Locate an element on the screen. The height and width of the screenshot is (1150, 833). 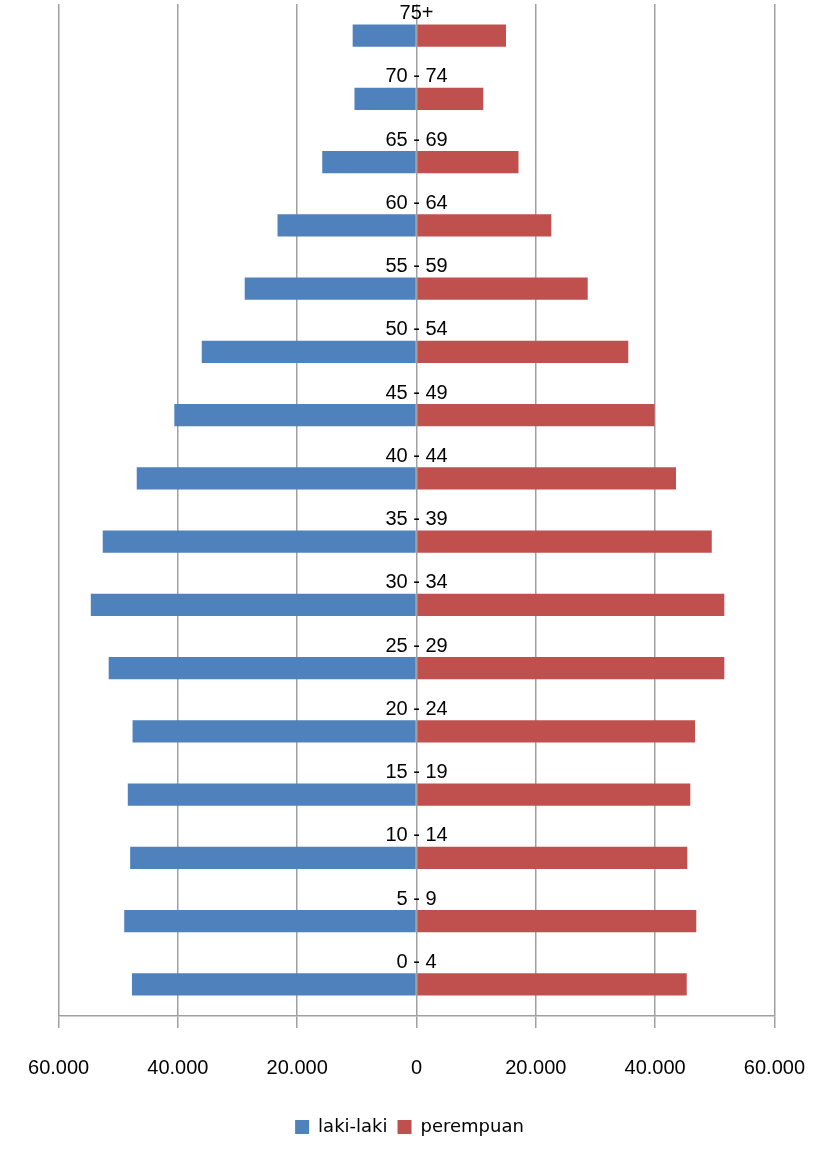
y-tick-label: 15 - 19 is located at coordinates (416, 771).